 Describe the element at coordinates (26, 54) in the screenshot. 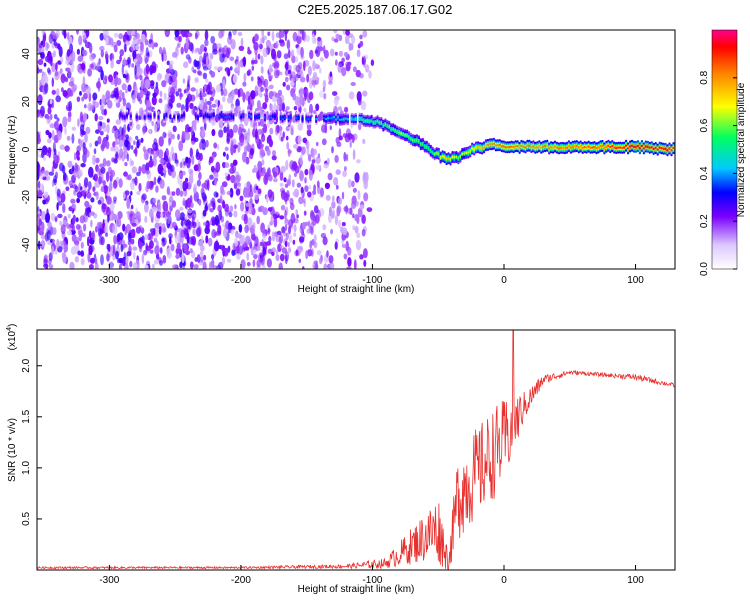

I see `spectrogram-y-tick-label: 40` at that location.